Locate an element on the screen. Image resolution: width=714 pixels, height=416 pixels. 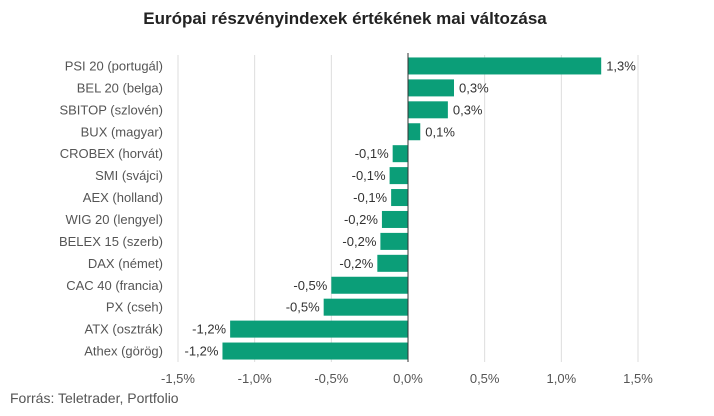
category-label: AEX (holland) is located at coordinates (123, 197).